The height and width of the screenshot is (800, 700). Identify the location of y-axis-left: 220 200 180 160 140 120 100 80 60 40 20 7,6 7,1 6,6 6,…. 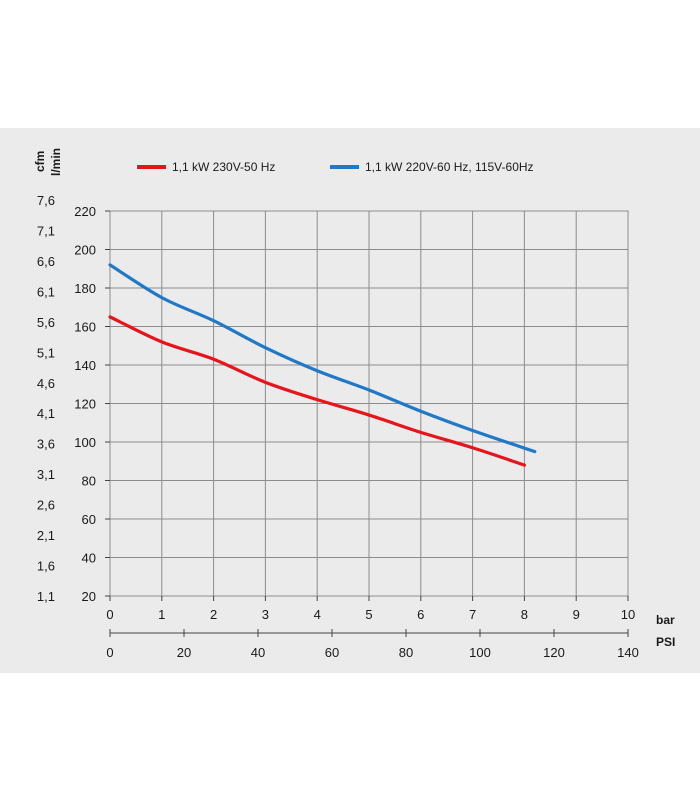
(73, 398).